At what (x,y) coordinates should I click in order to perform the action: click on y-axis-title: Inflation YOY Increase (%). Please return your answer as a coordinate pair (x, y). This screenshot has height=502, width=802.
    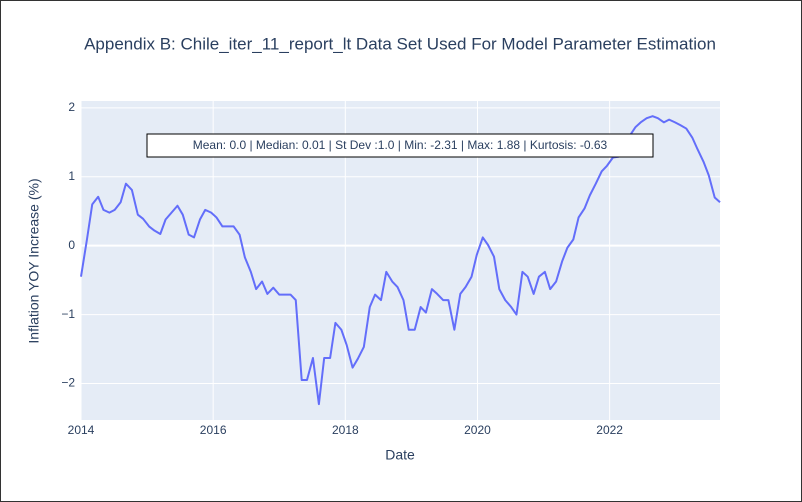
    Looking at the image, I should click on (34, 260).